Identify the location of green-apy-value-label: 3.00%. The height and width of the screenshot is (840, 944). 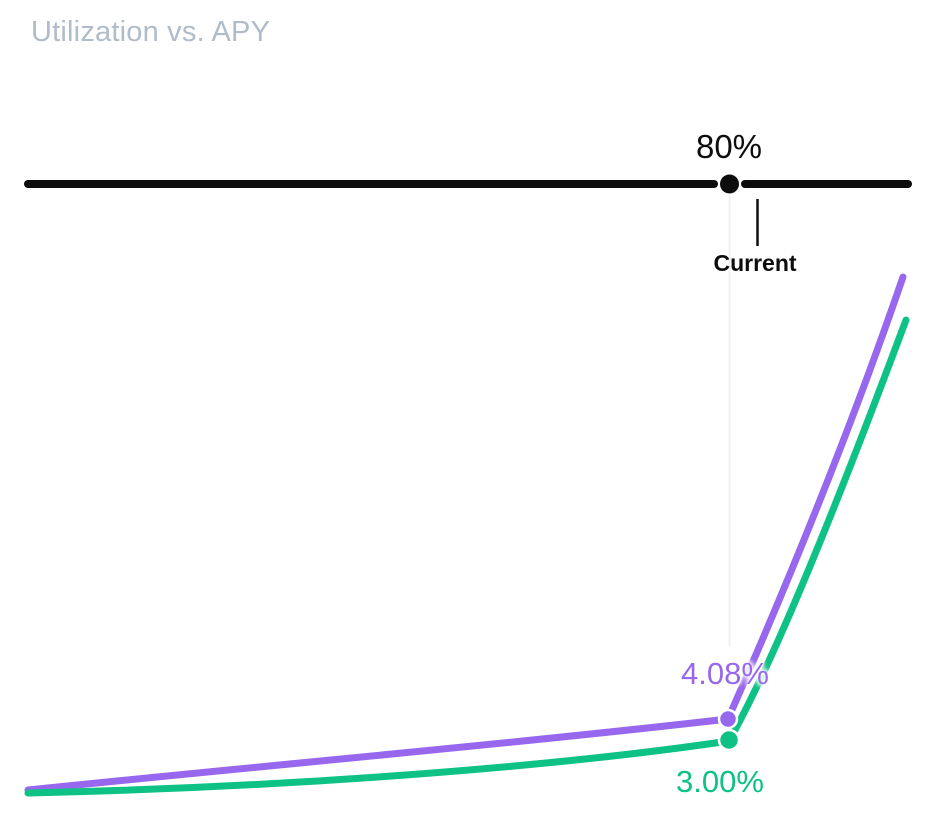
(720, 781).